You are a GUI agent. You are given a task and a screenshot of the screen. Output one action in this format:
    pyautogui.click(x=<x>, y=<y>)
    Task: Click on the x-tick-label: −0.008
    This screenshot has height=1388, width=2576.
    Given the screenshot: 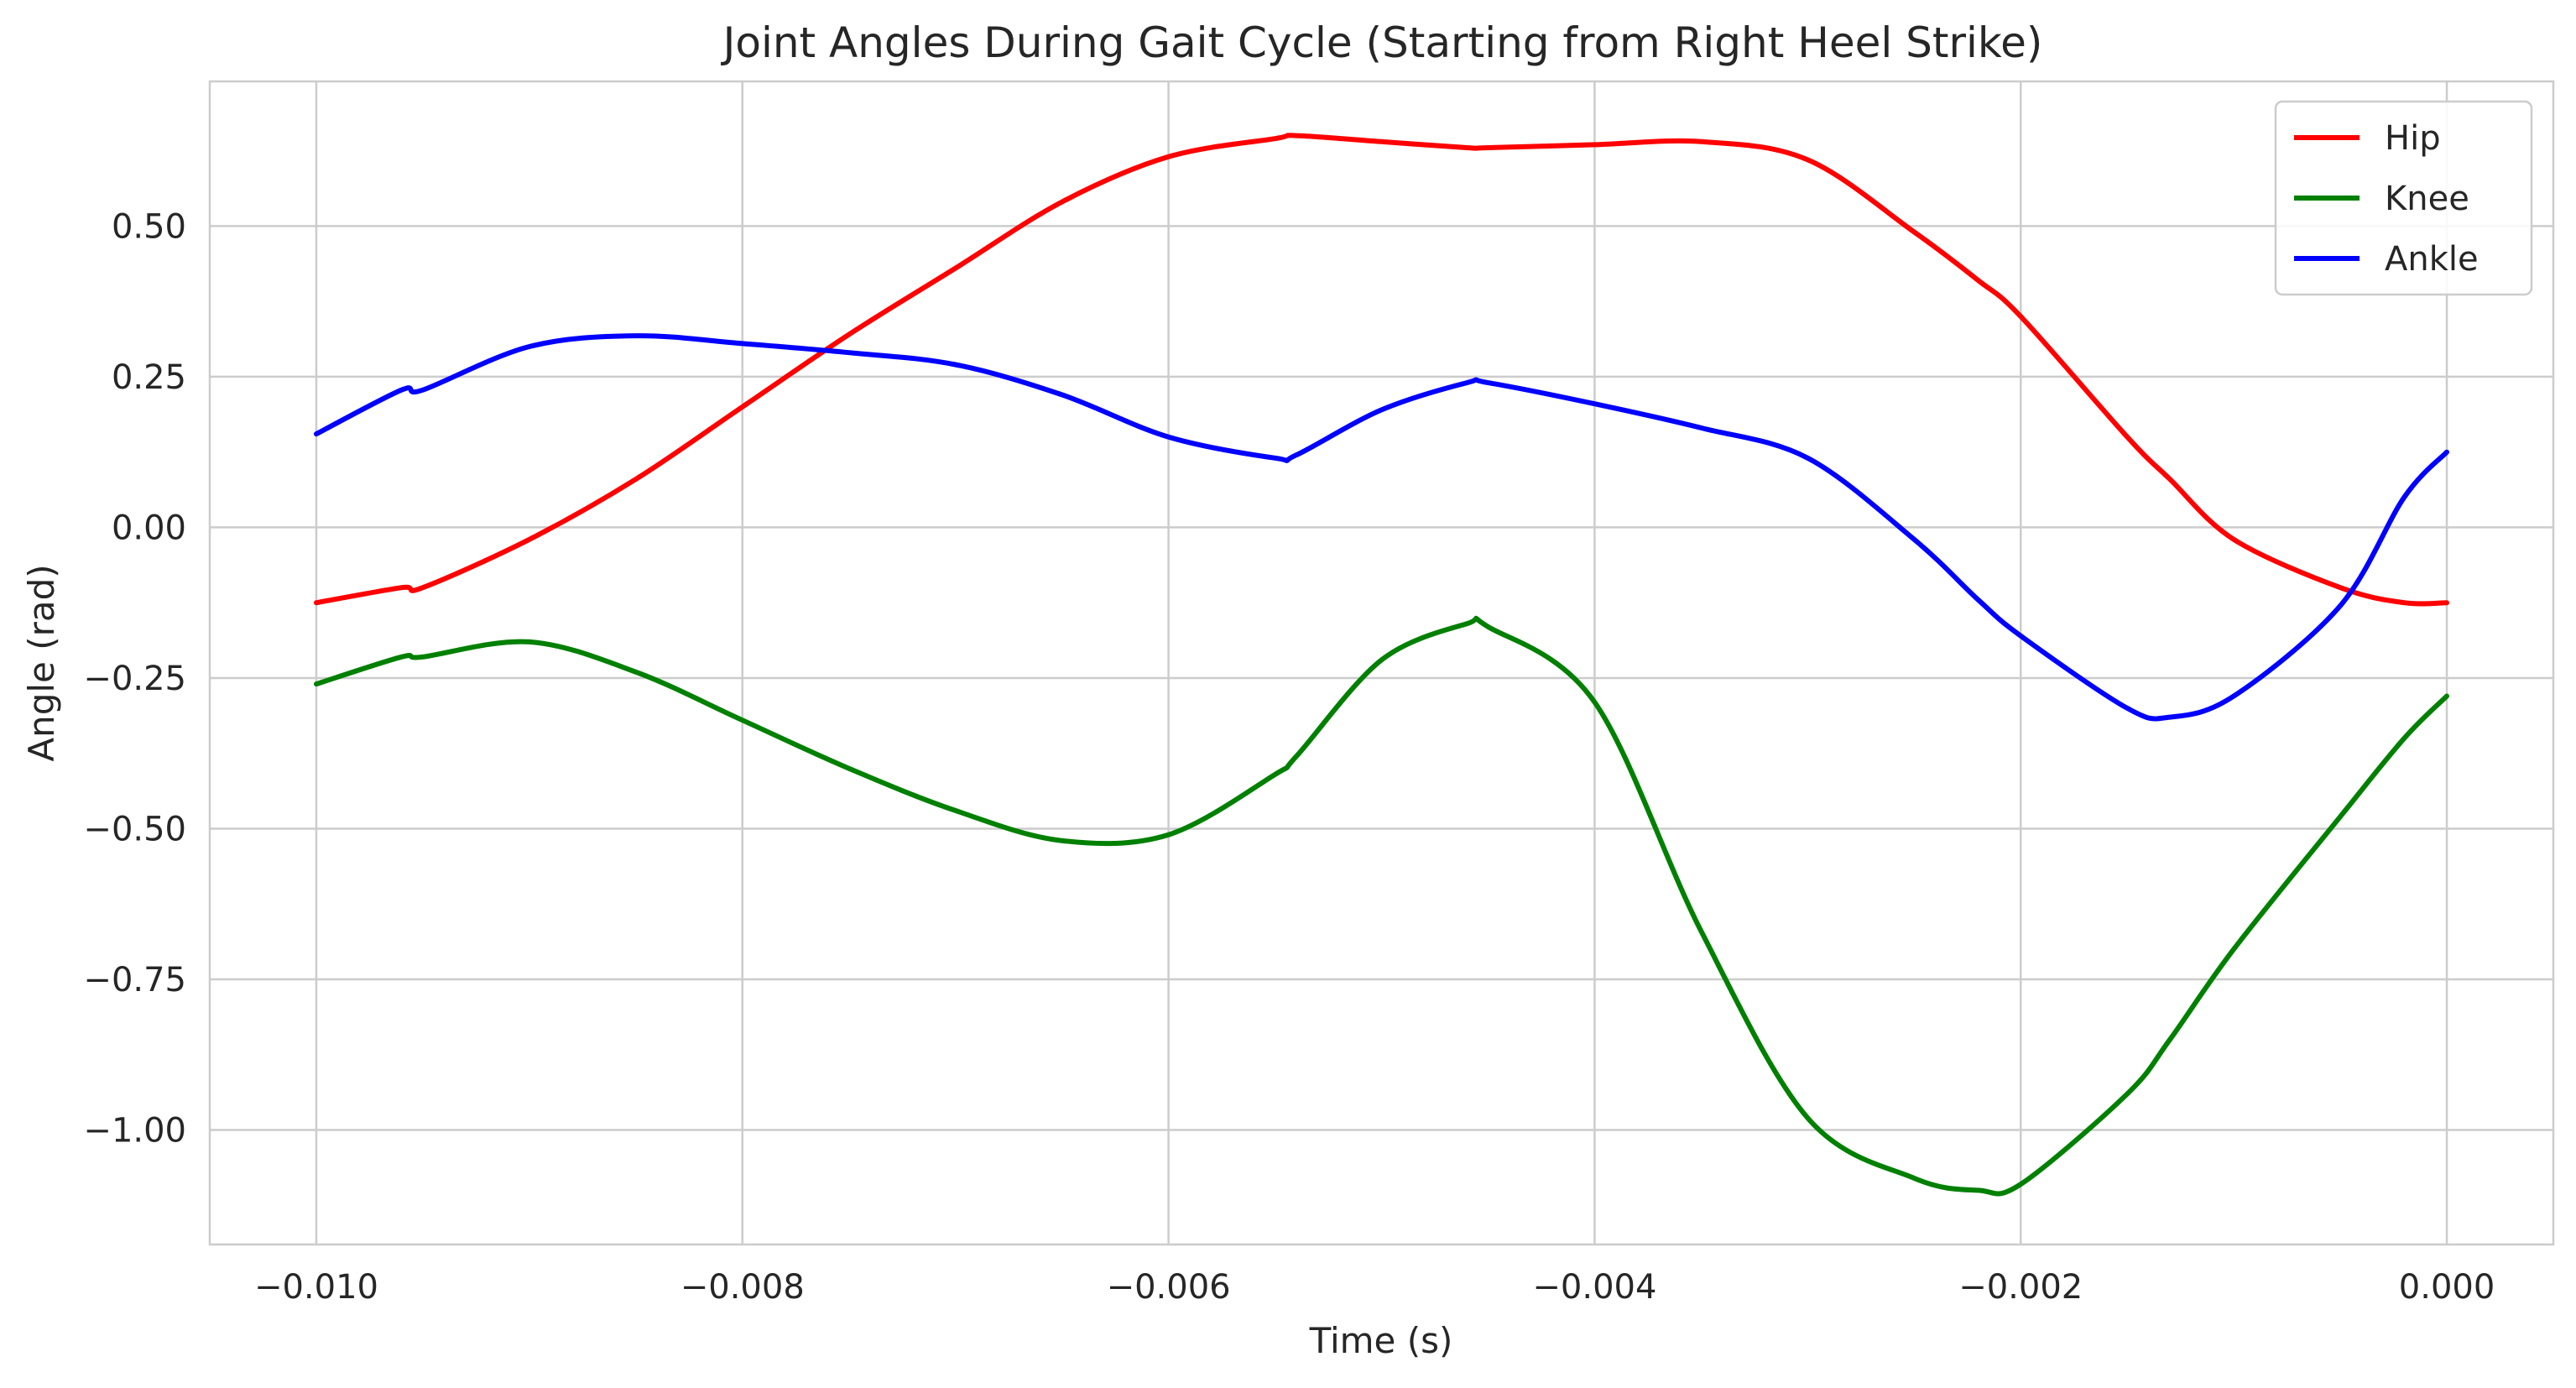 What is the action you would take?
    pyautogui.click(x=743, y=1287)
    